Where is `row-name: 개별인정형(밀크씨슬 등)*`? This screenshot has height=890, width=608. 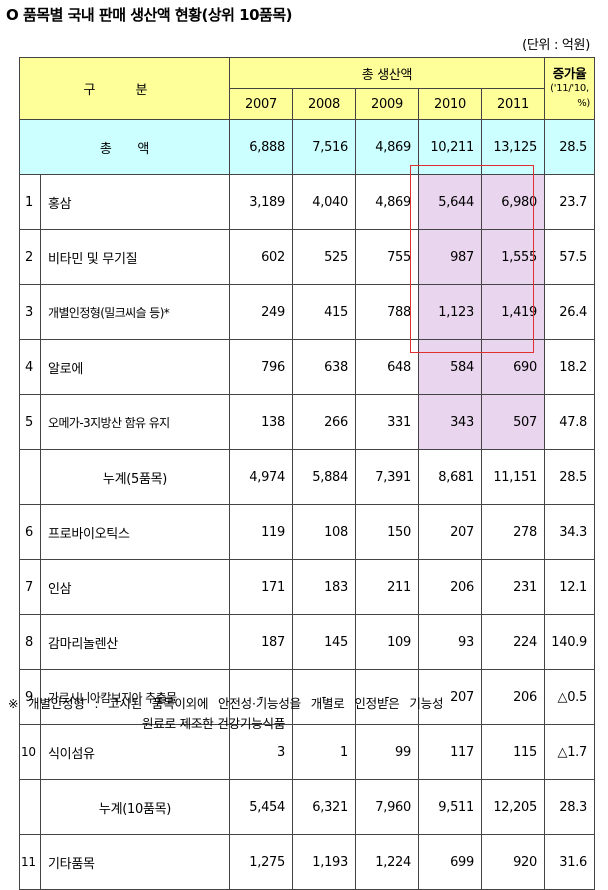 row-name: 개별인정형(밀크씨슬 등)* is located at coordinates (135, 312).